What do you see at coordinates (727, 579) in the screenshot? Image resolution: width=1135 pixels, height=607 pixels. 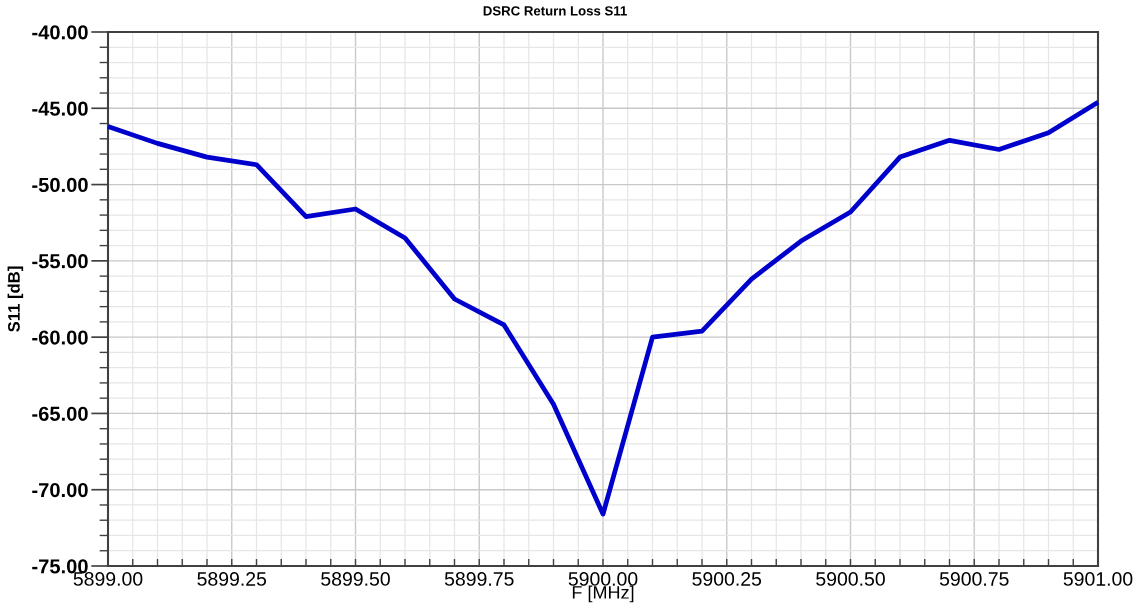 I see `x-tick-label: 5900.25` at bounding box center [727, 579].